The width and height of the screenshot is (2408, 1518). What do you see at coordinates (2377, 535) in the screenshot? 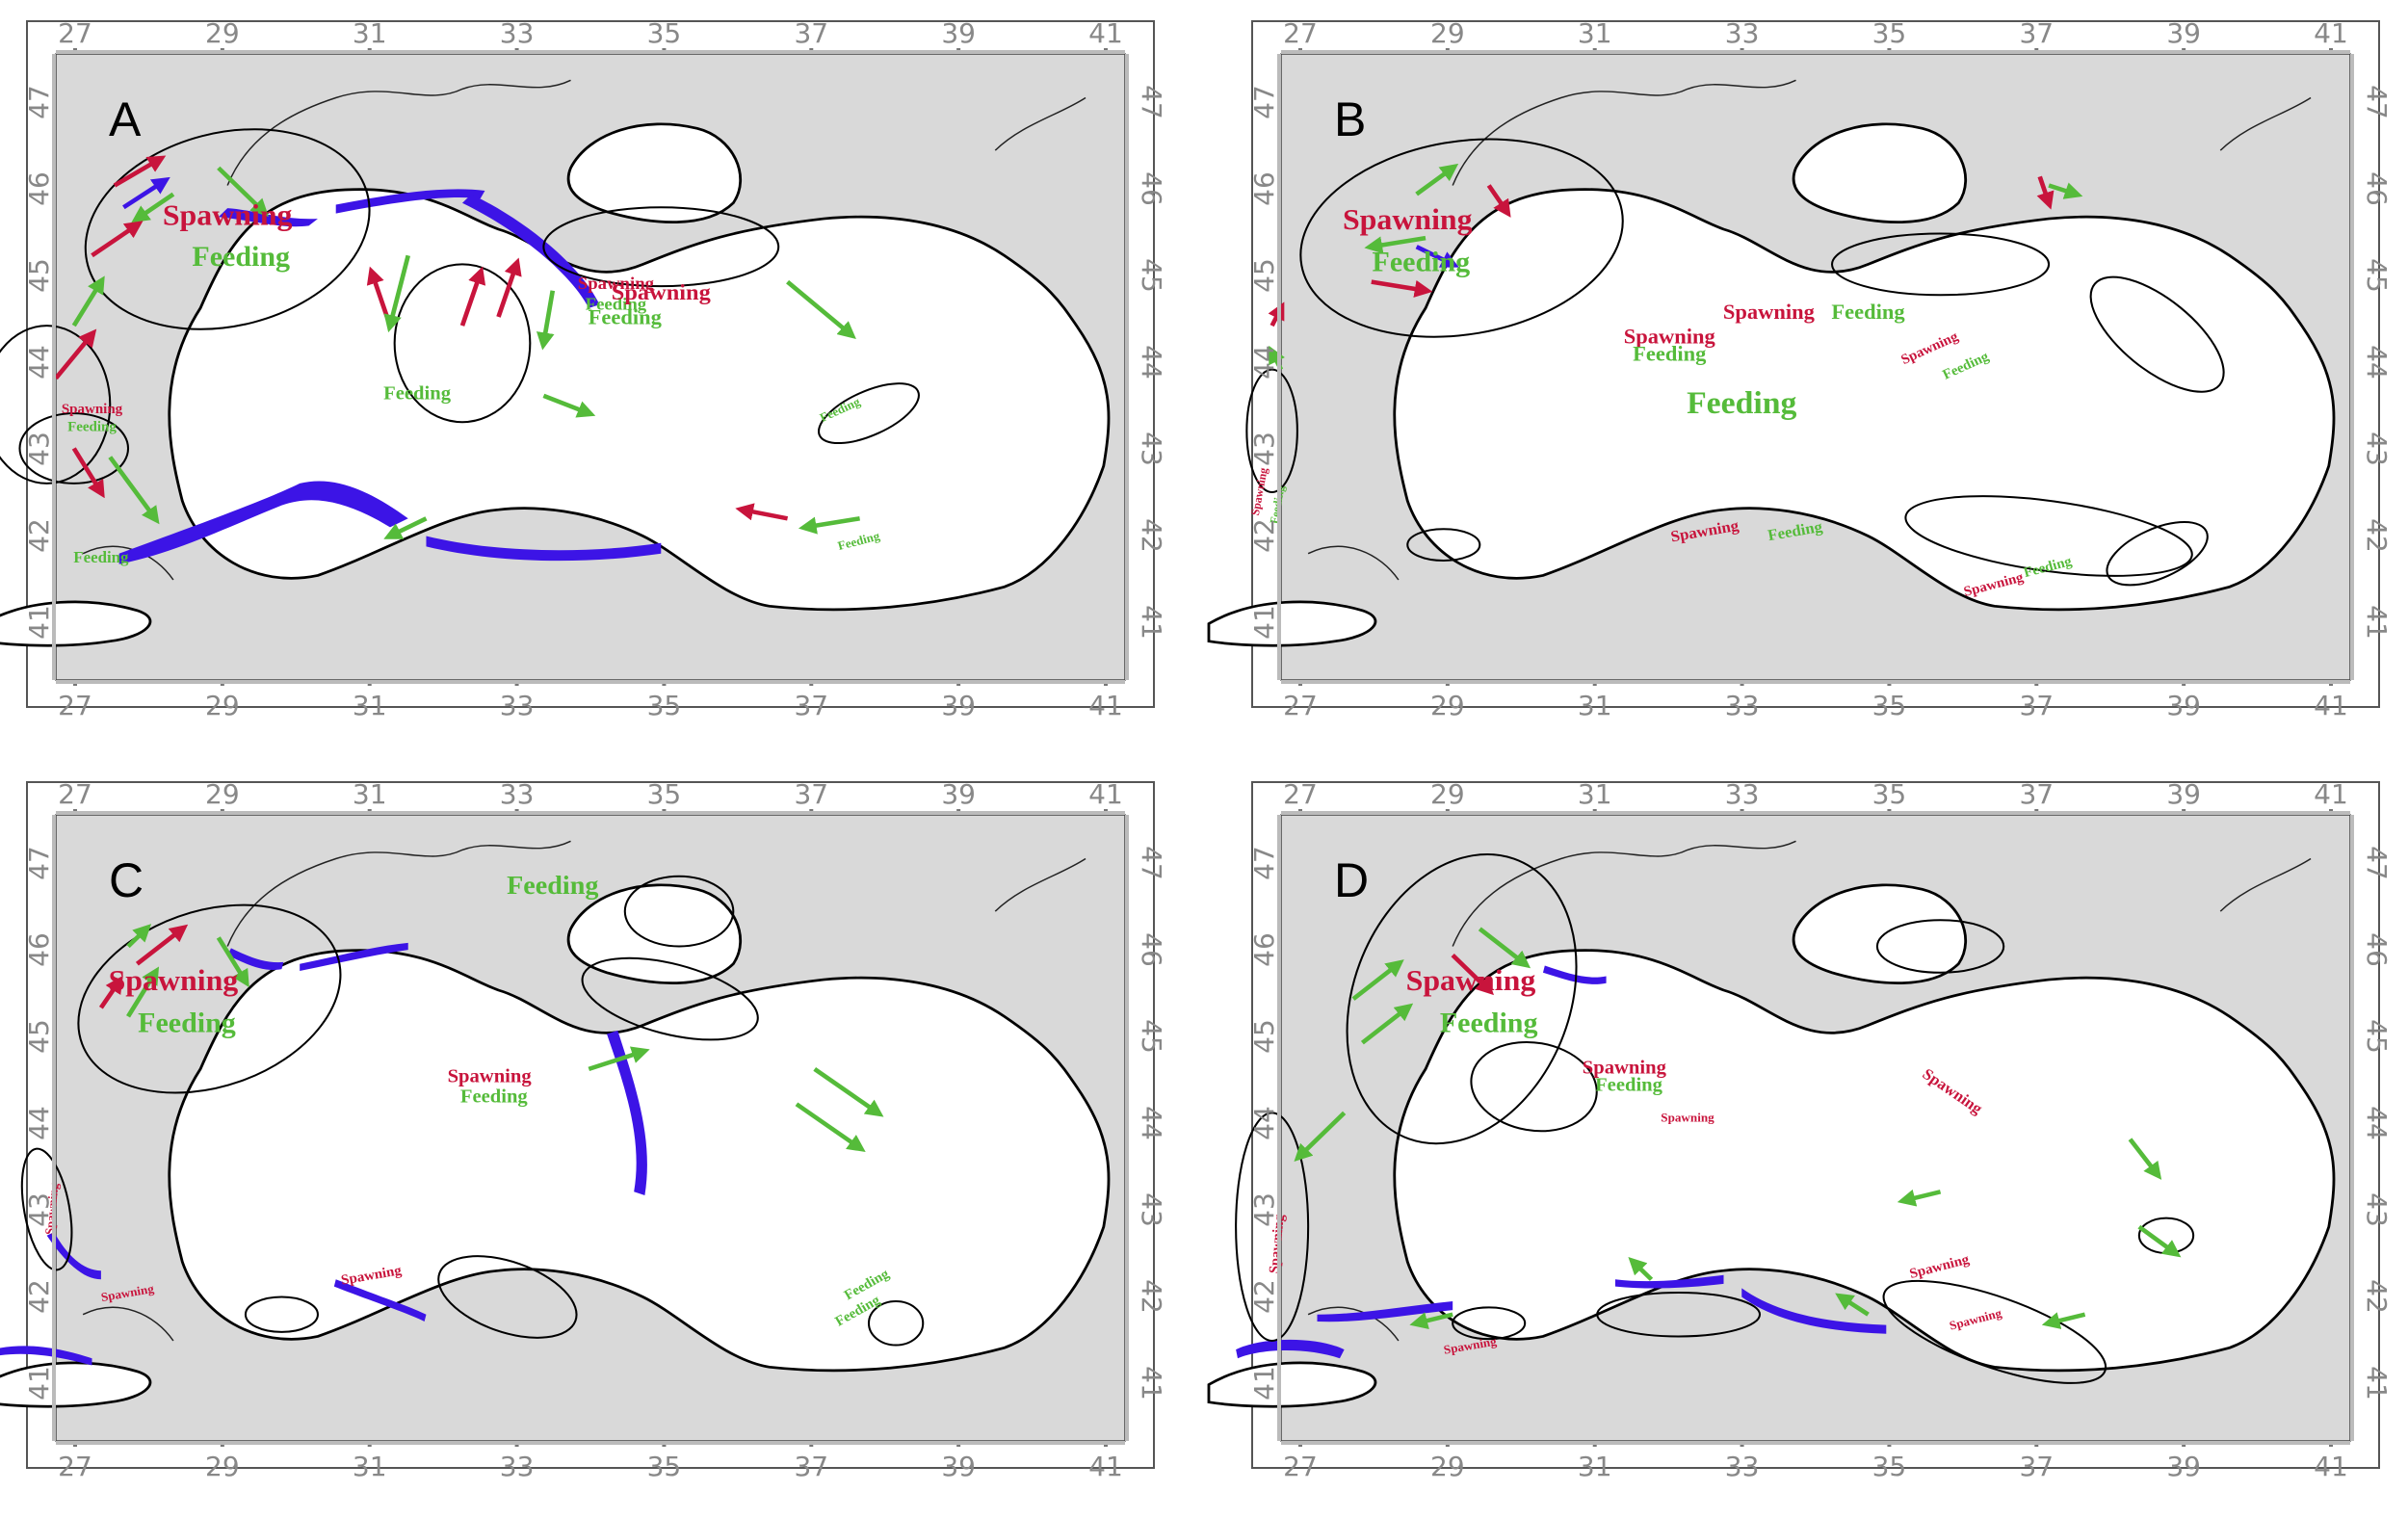
I see `lat-tick-label-right: 42` at bounding box center [2377, 535].